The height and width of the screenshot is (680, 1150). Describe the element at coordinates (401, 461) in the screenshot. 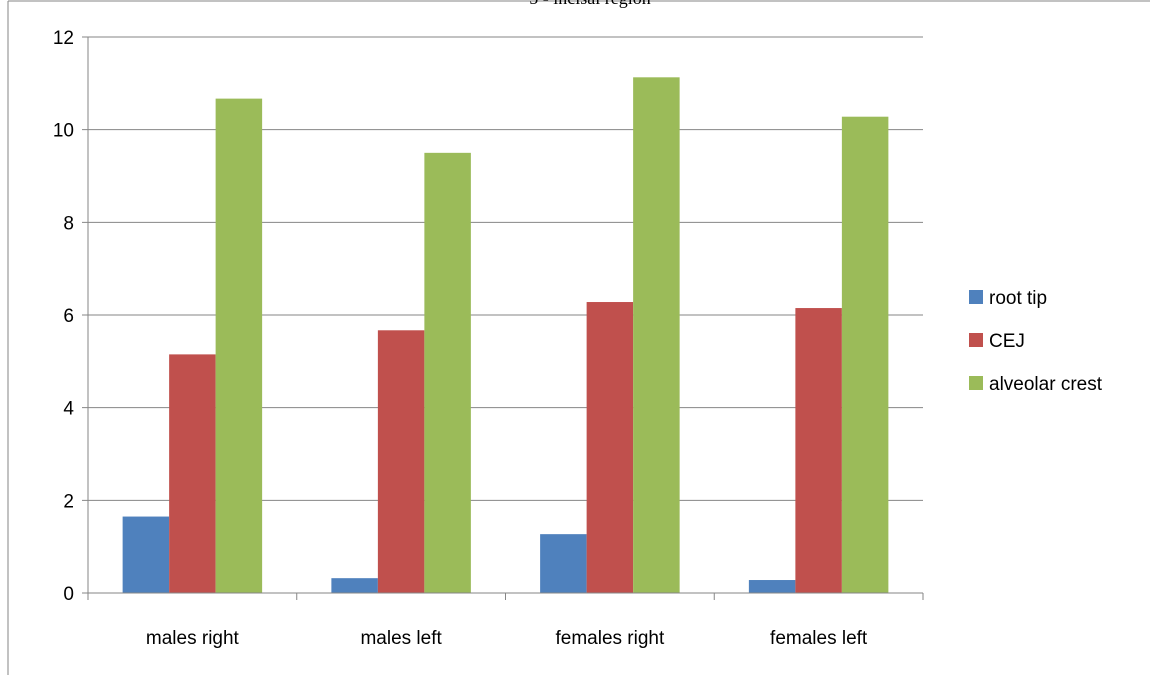

I see `bar-CEJ-males-left` at that location.